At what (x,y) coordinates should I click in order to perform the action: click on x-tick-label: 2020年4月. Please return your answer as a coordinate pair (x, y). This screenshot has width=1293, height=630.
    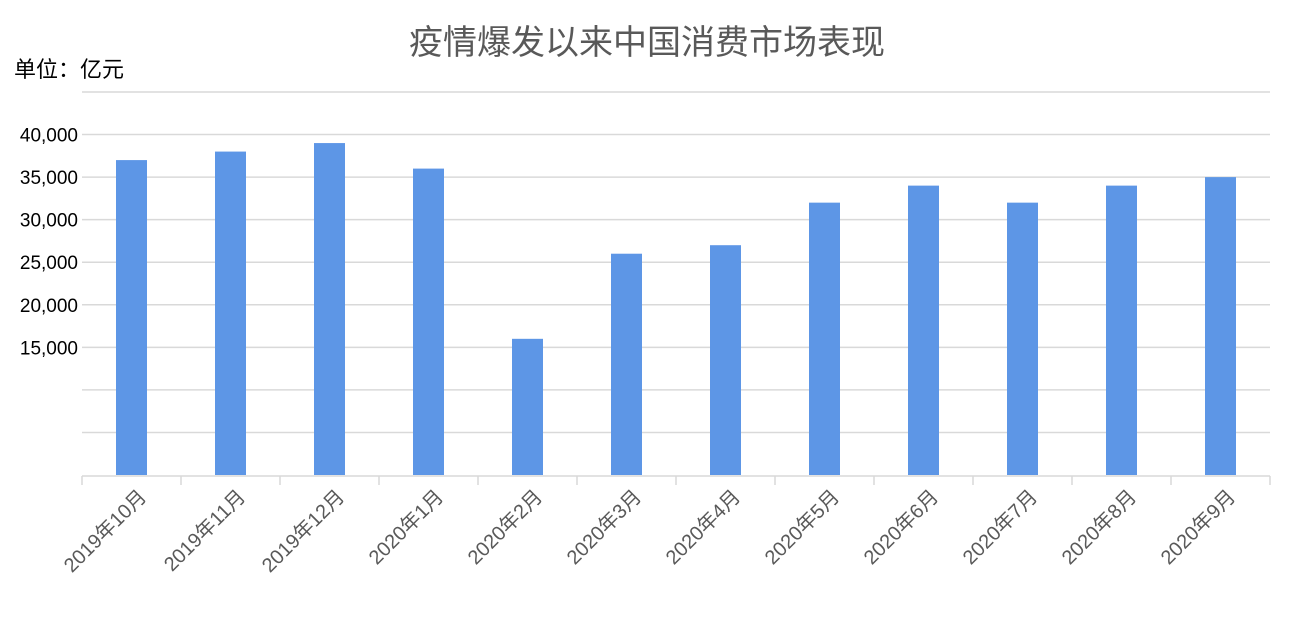
    Looking at the image, I should click on (703, 527).